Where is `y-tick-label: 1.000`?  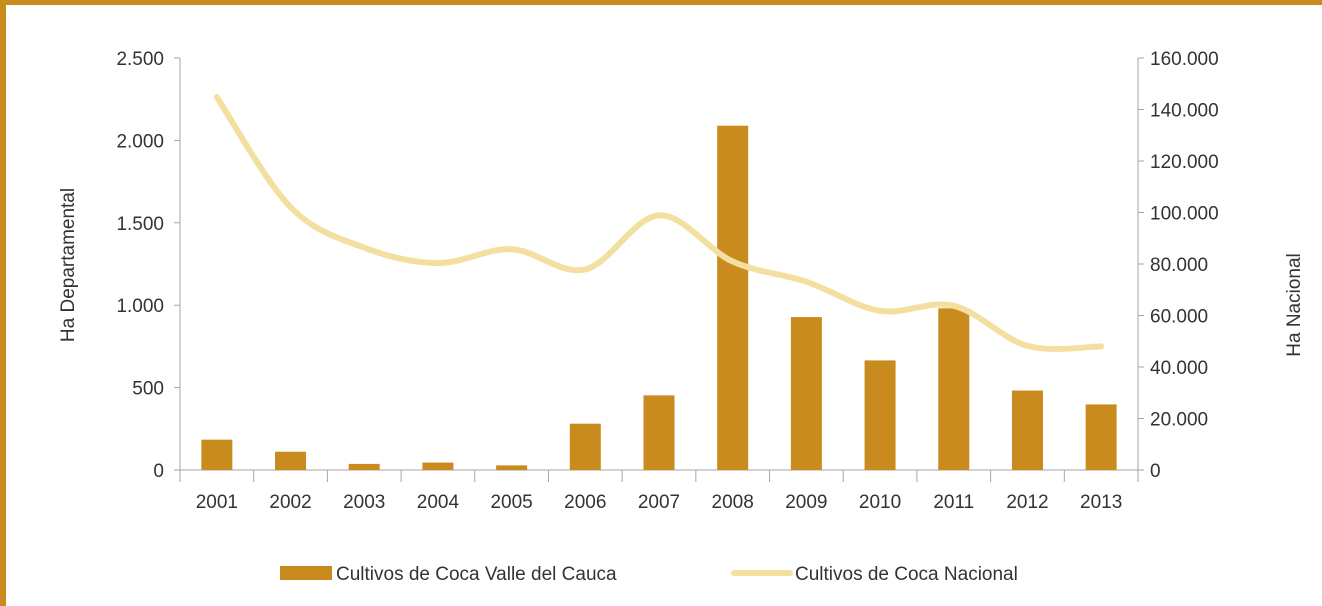 y-tick-label: 1.000 is located at coordinates (140, 306).